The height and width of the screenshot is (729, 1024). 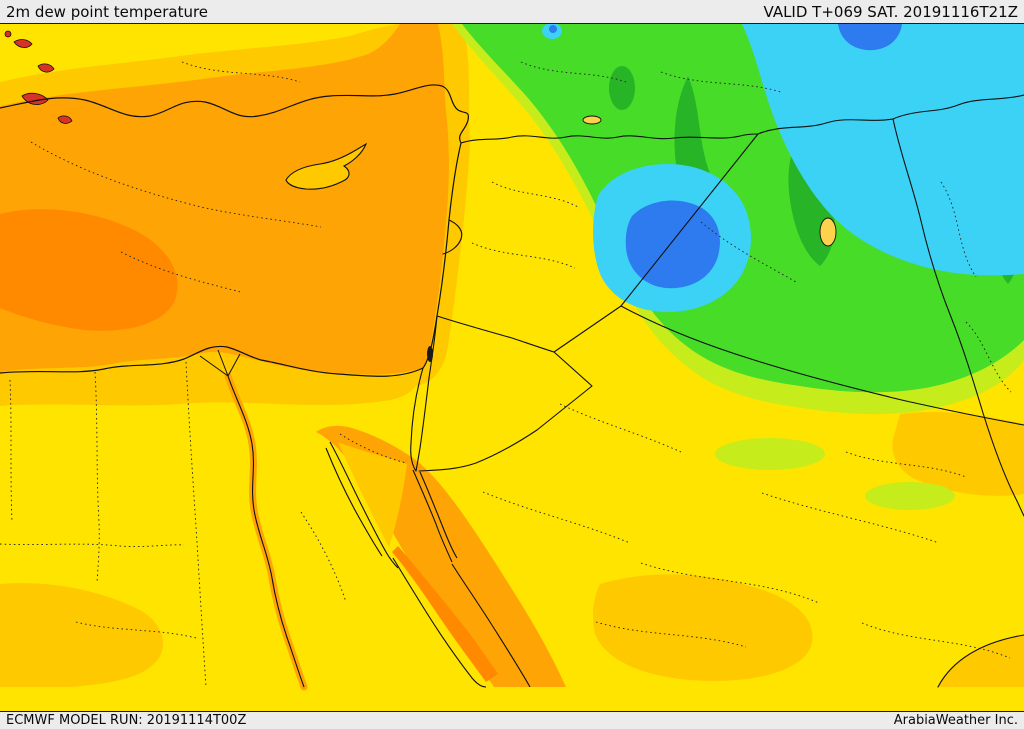 I want to click on gold-saudi-patch, so click(x=702, y=627).